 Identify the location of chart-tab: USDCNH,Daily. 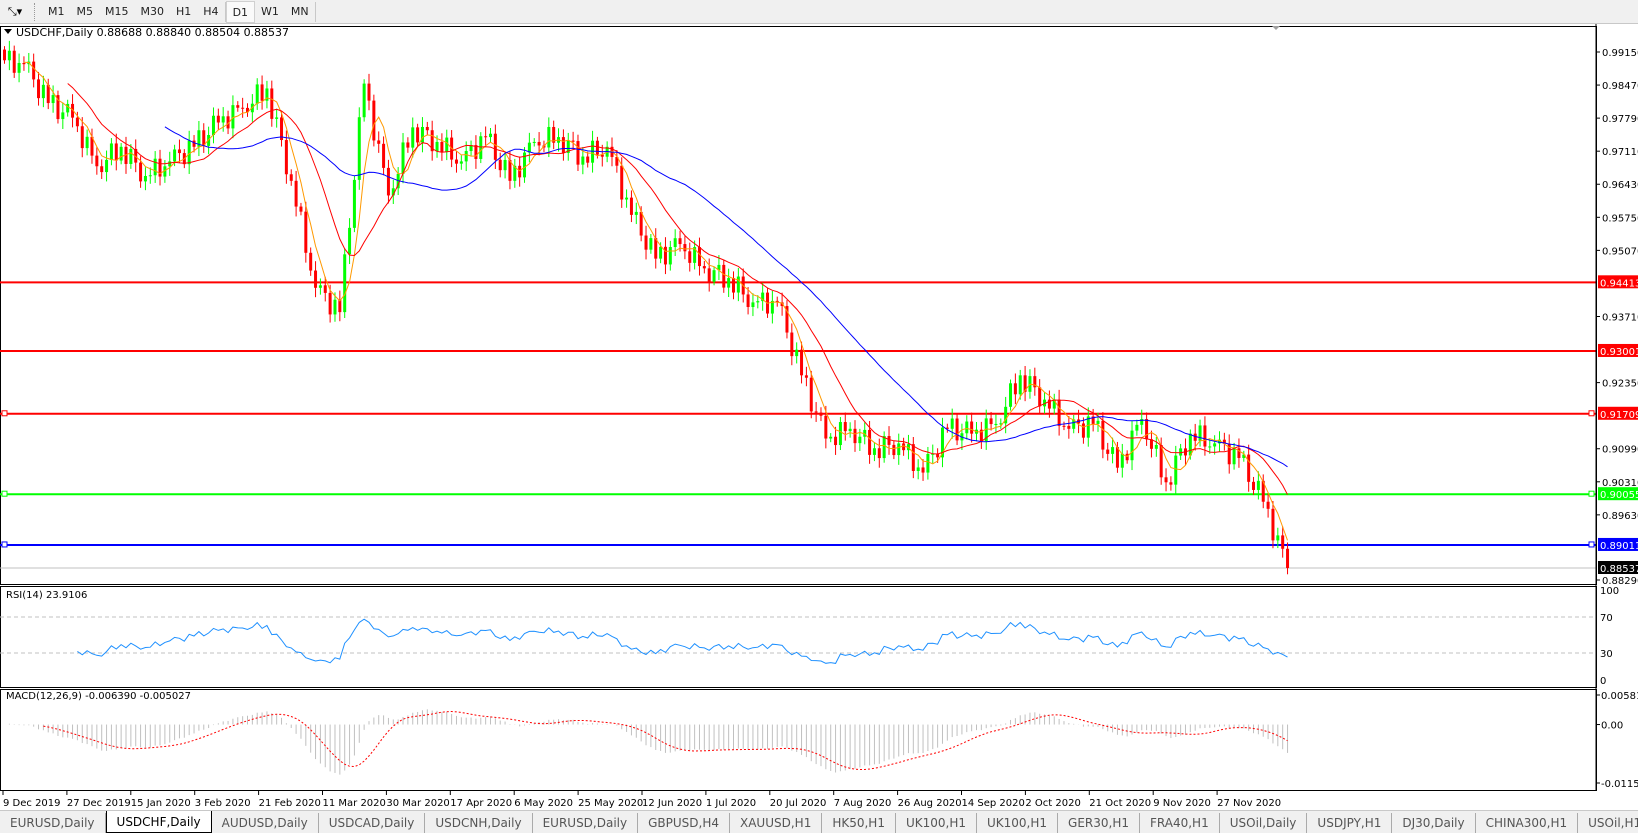
(479, 823).